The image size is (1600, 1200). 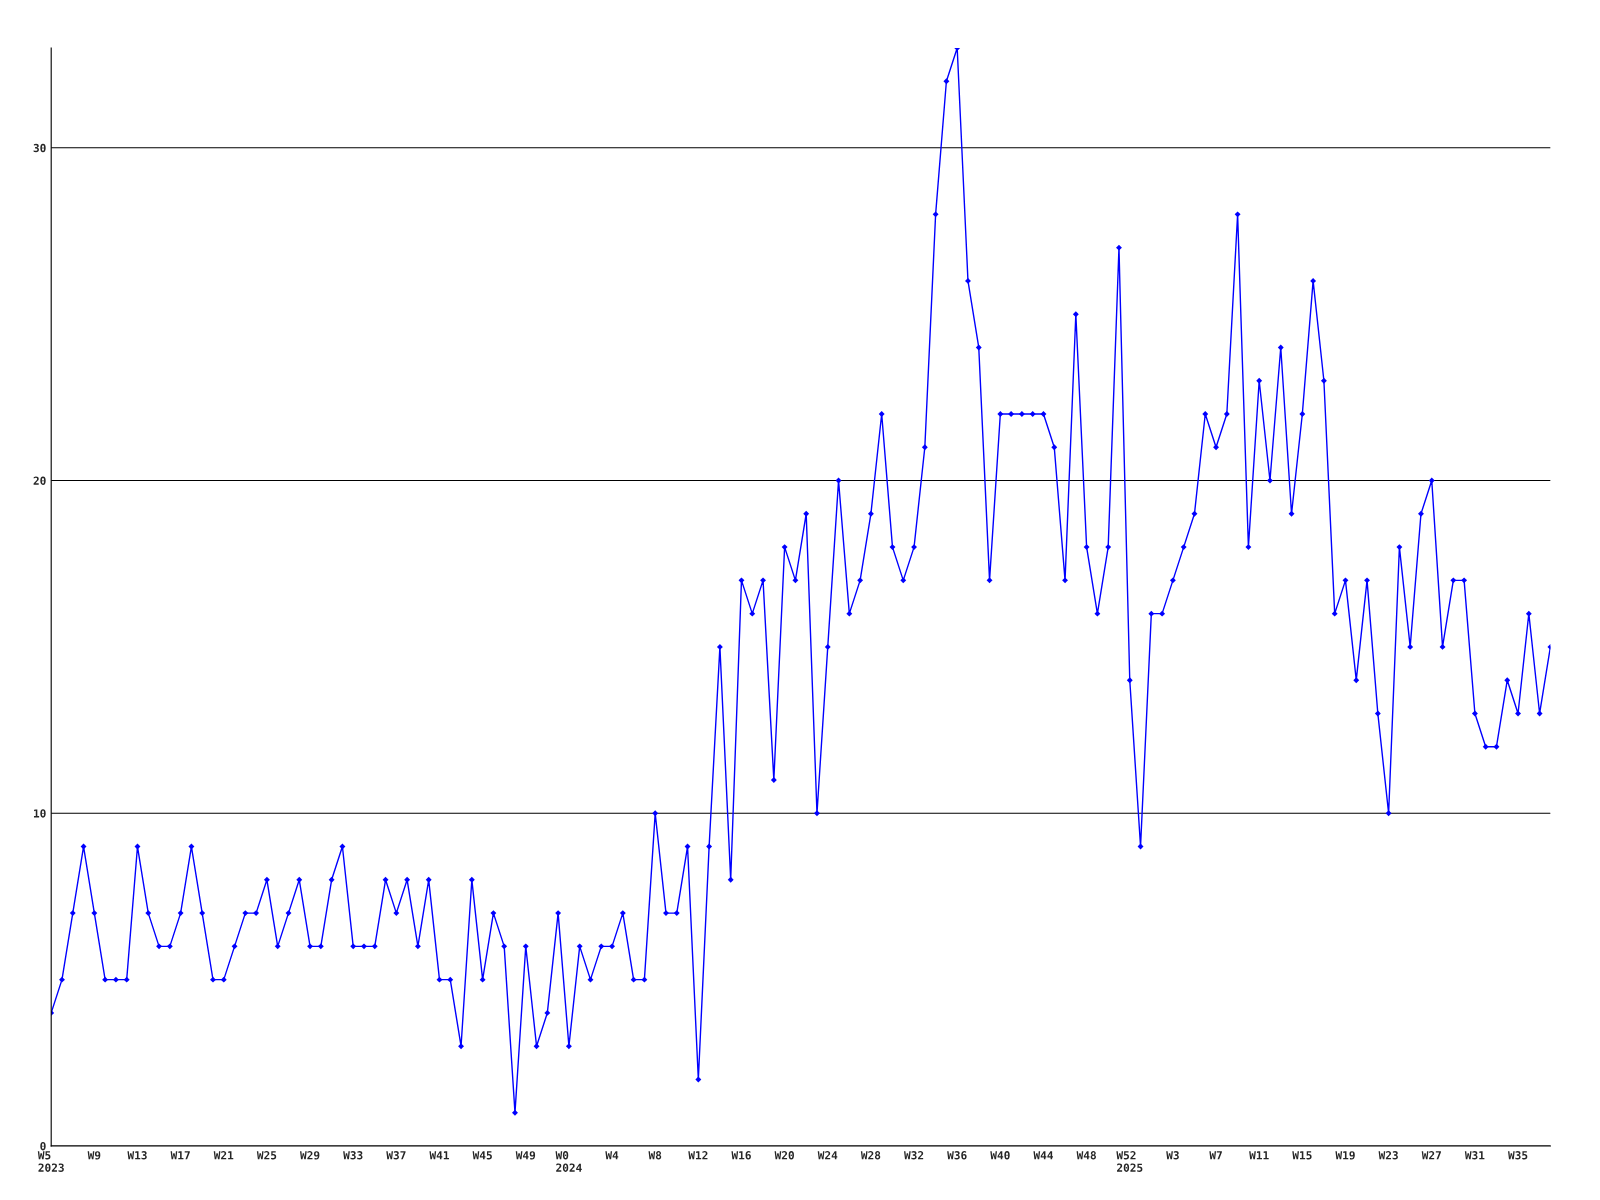 I want to click on y-tick-label: 30, so click(x=39, y=148).